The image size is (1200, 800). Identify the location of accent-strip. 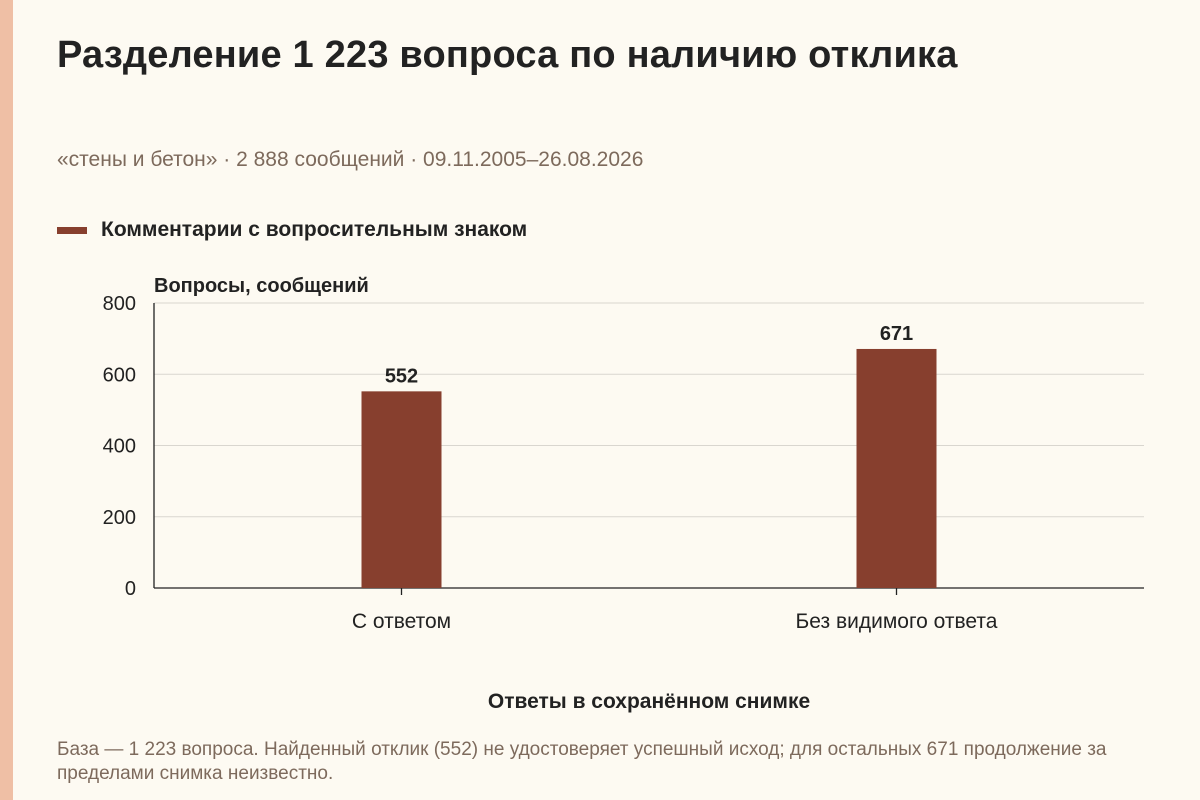
(6, 400).